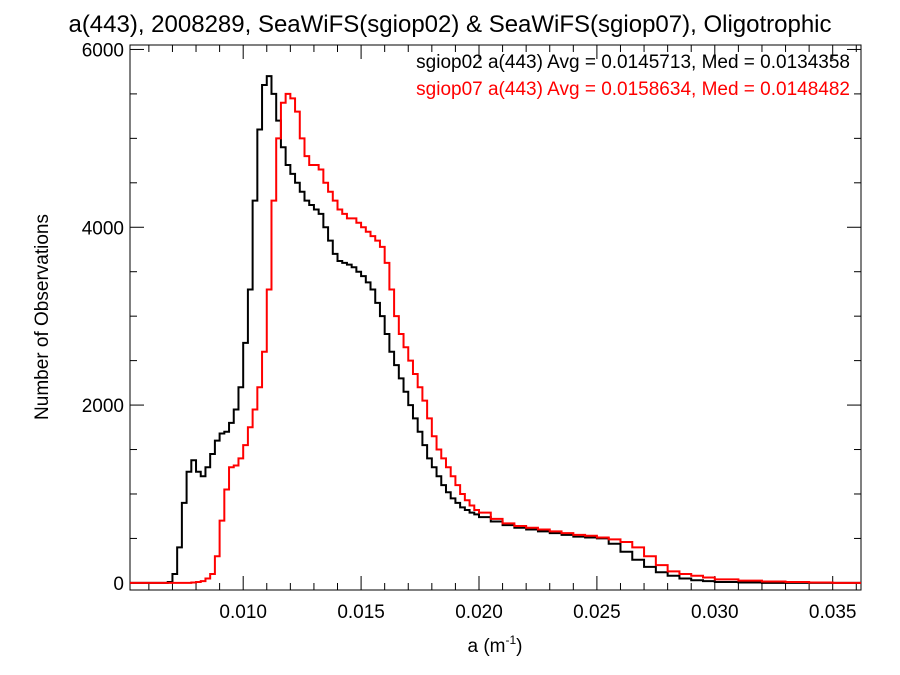 The image size is (900, 675). What do you see at coordinates (597, 612) in the screenshot?
I see `x-tick-label: 0.025` at bounding box center [597, 612].